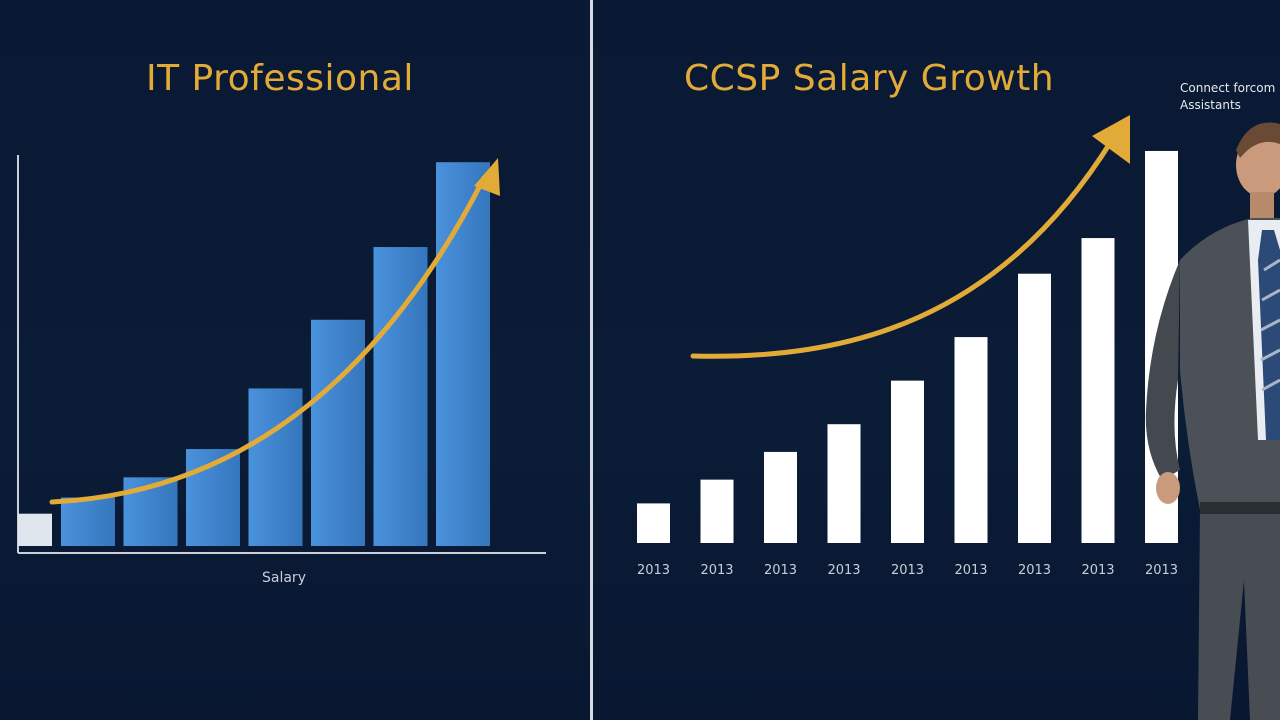 The image size is (1280, 720). What do you see at coordinates (280, 78) in the screenshot?
I see `left-chart-title: IT Professional` at bounding box center [280, 78].